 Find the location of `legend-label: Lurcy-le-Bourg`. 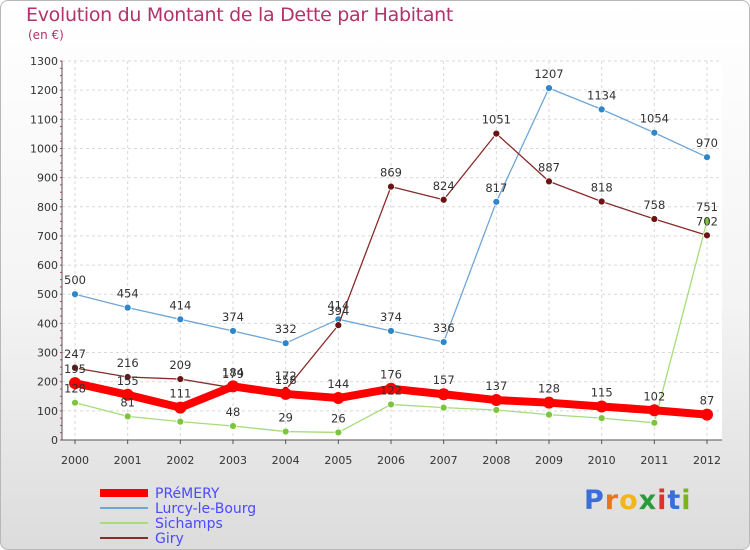

legend-label: Lurcy-le-Bourg is located at coordinates (205, 509).